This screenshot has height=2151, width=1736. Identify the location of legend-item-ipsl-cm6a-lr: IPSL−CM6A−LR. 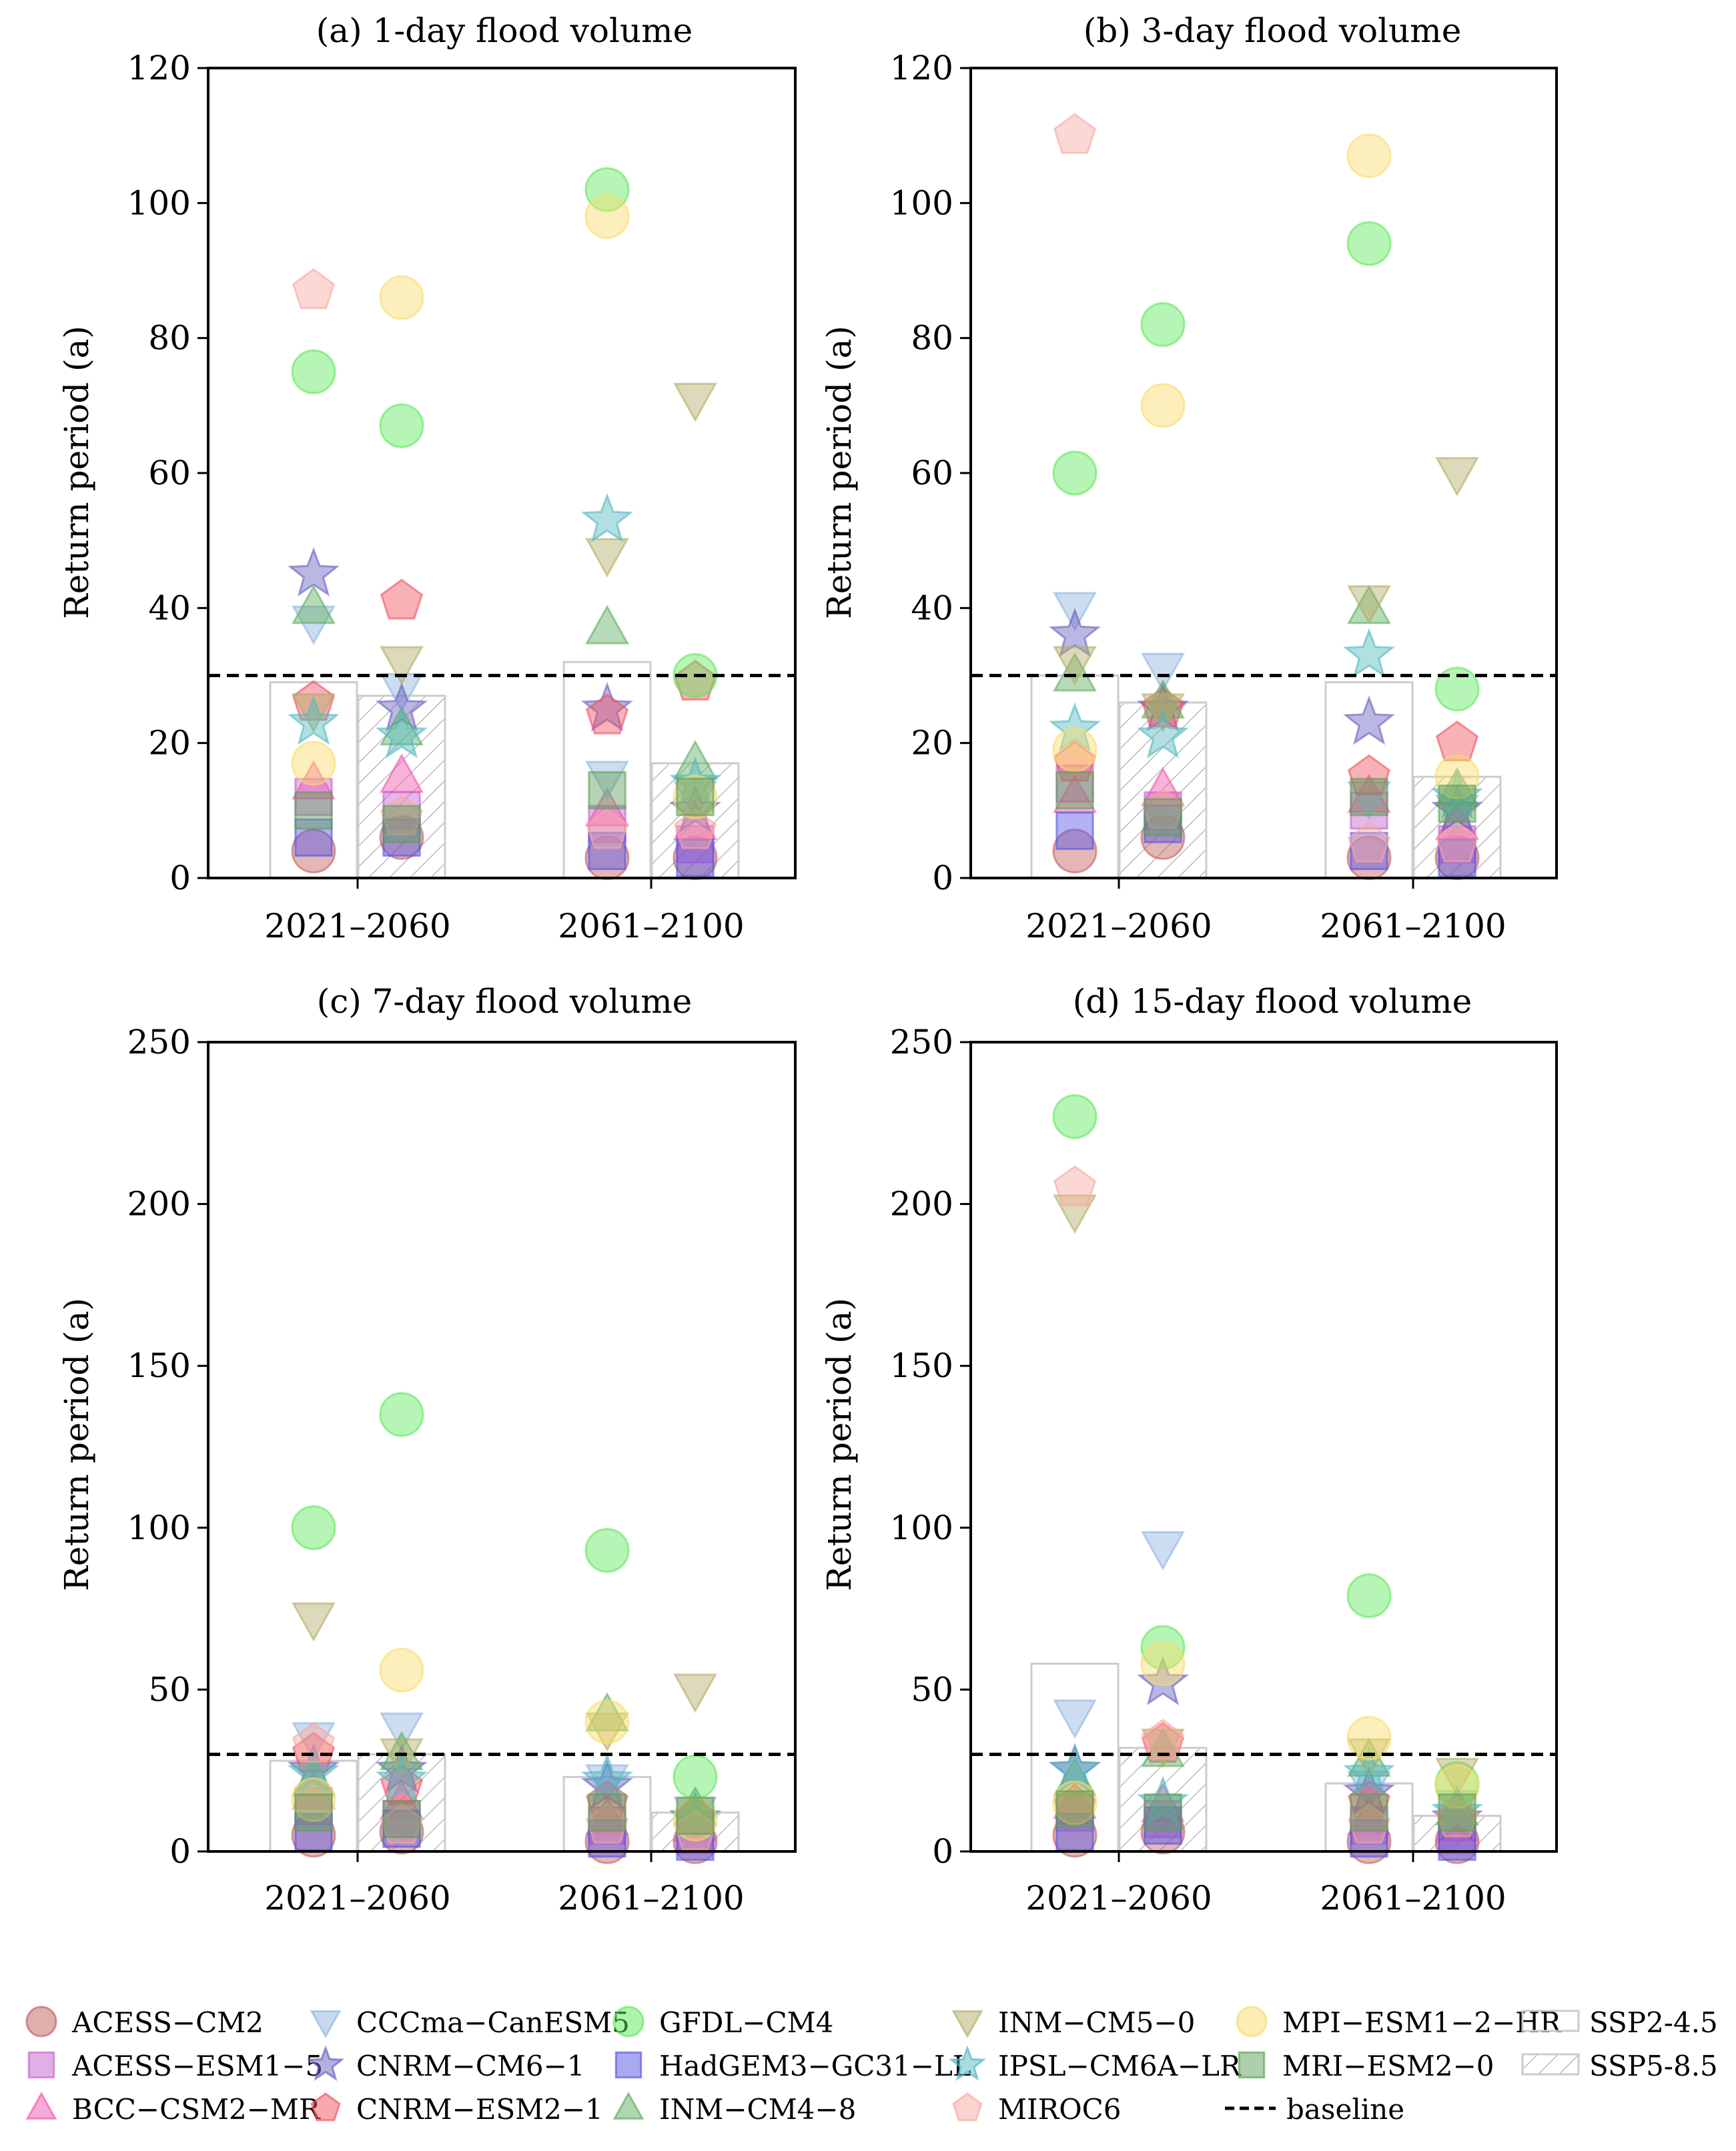
(1095, 2063).